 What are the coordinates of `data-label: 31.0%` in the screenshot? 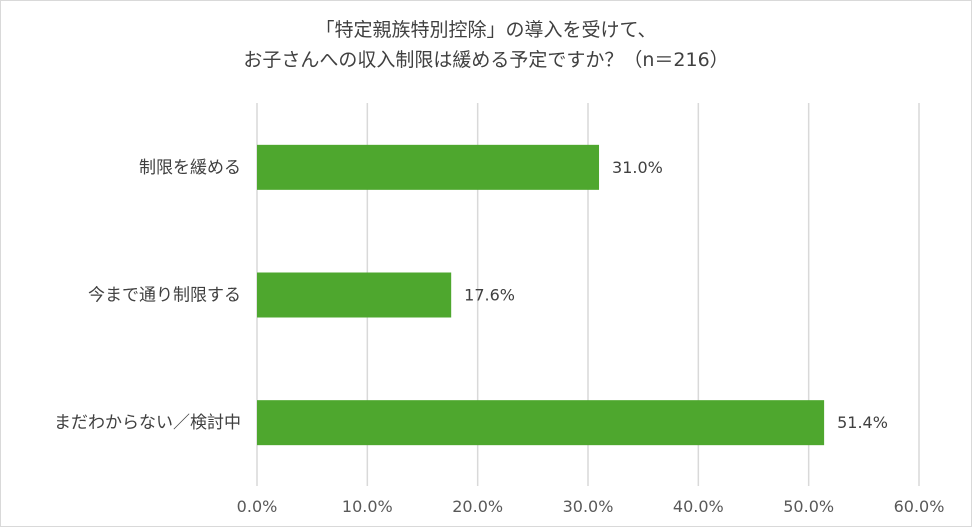 It's located at (637, 167).